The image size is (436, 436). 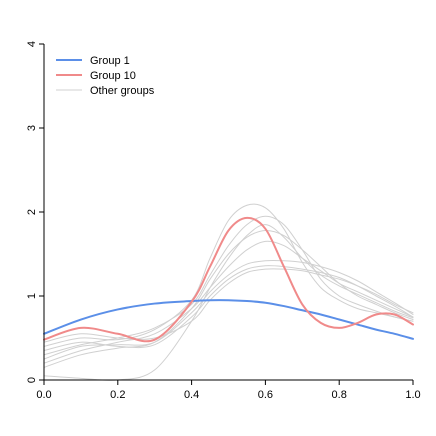 What do you see at coordinates (32, 44) in the screenshot?
I see `y-tick-label: 4` at bounding box center [32, 44].